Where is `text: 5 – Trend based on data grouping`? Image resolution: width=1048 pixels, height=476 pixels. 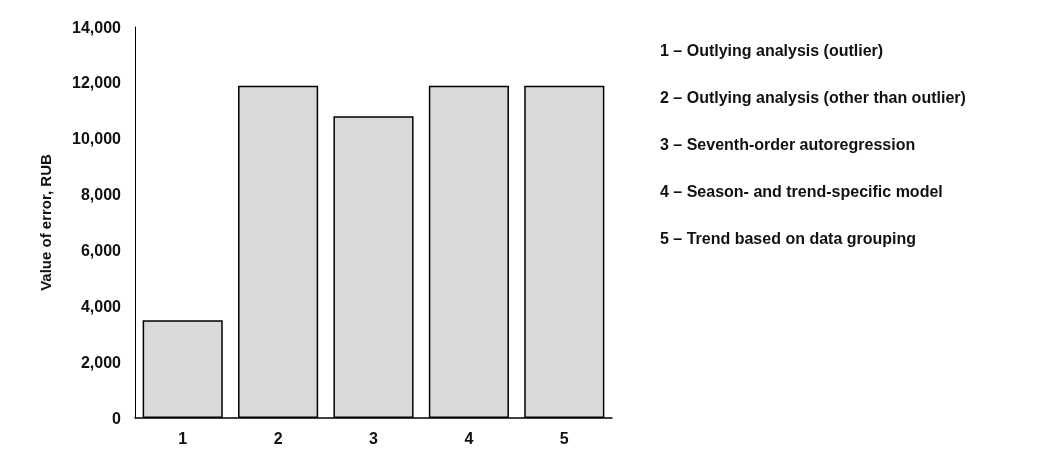
text: 5 – Trend based on data grouping is located at coordinates (788, 238).